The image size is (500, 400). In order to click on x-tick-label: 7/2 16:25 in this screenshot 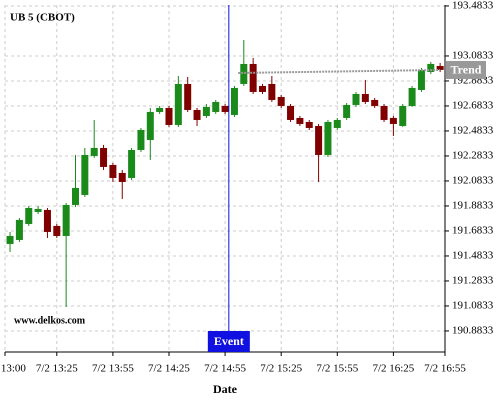, I will do `click(393, 369)`.